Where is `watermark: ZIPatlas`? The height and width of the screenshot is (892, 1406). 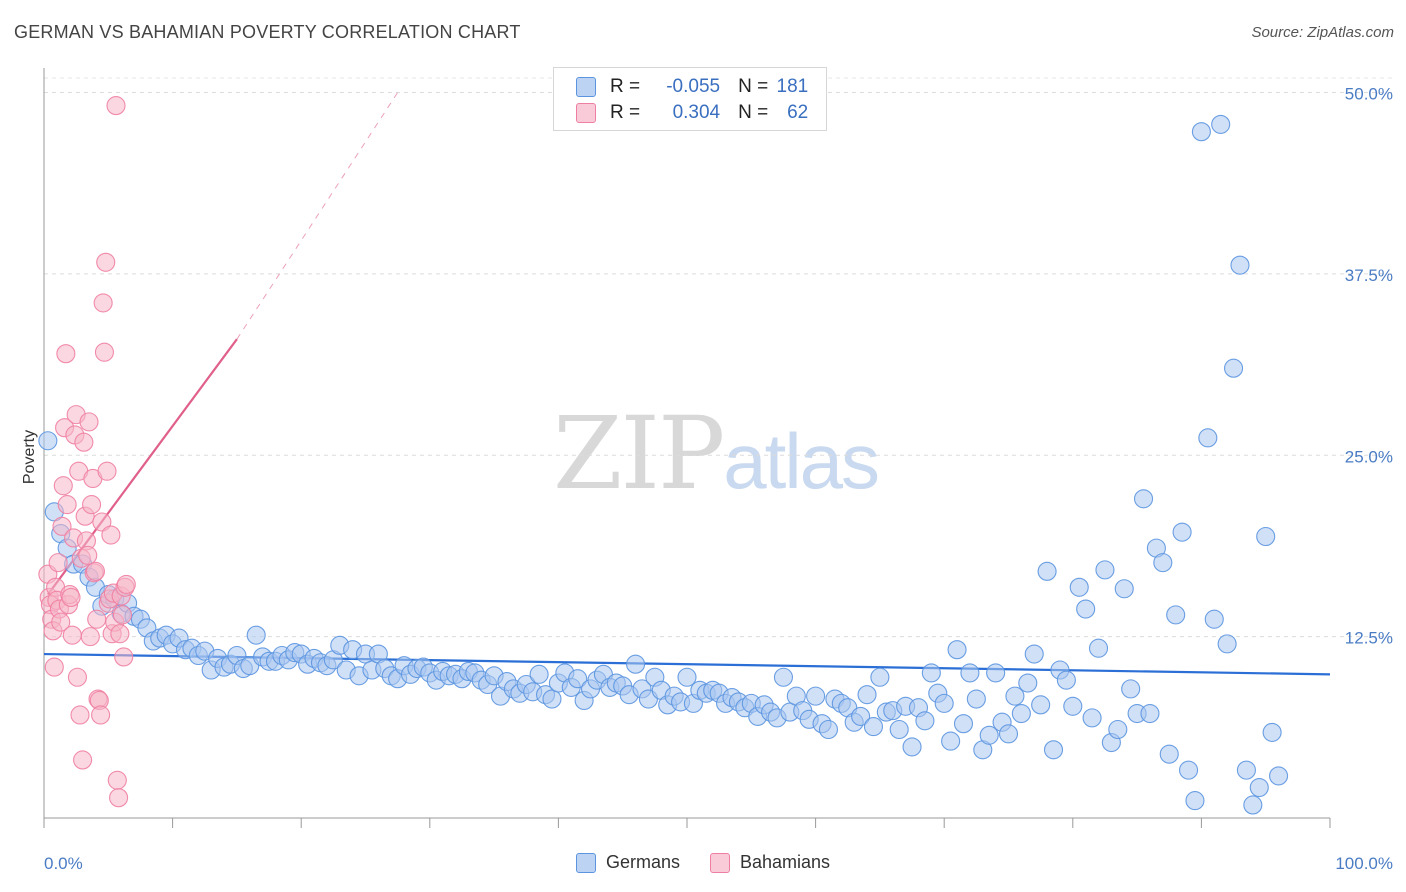 watermark: ZIPatlas is located at coordinates (716, 453).